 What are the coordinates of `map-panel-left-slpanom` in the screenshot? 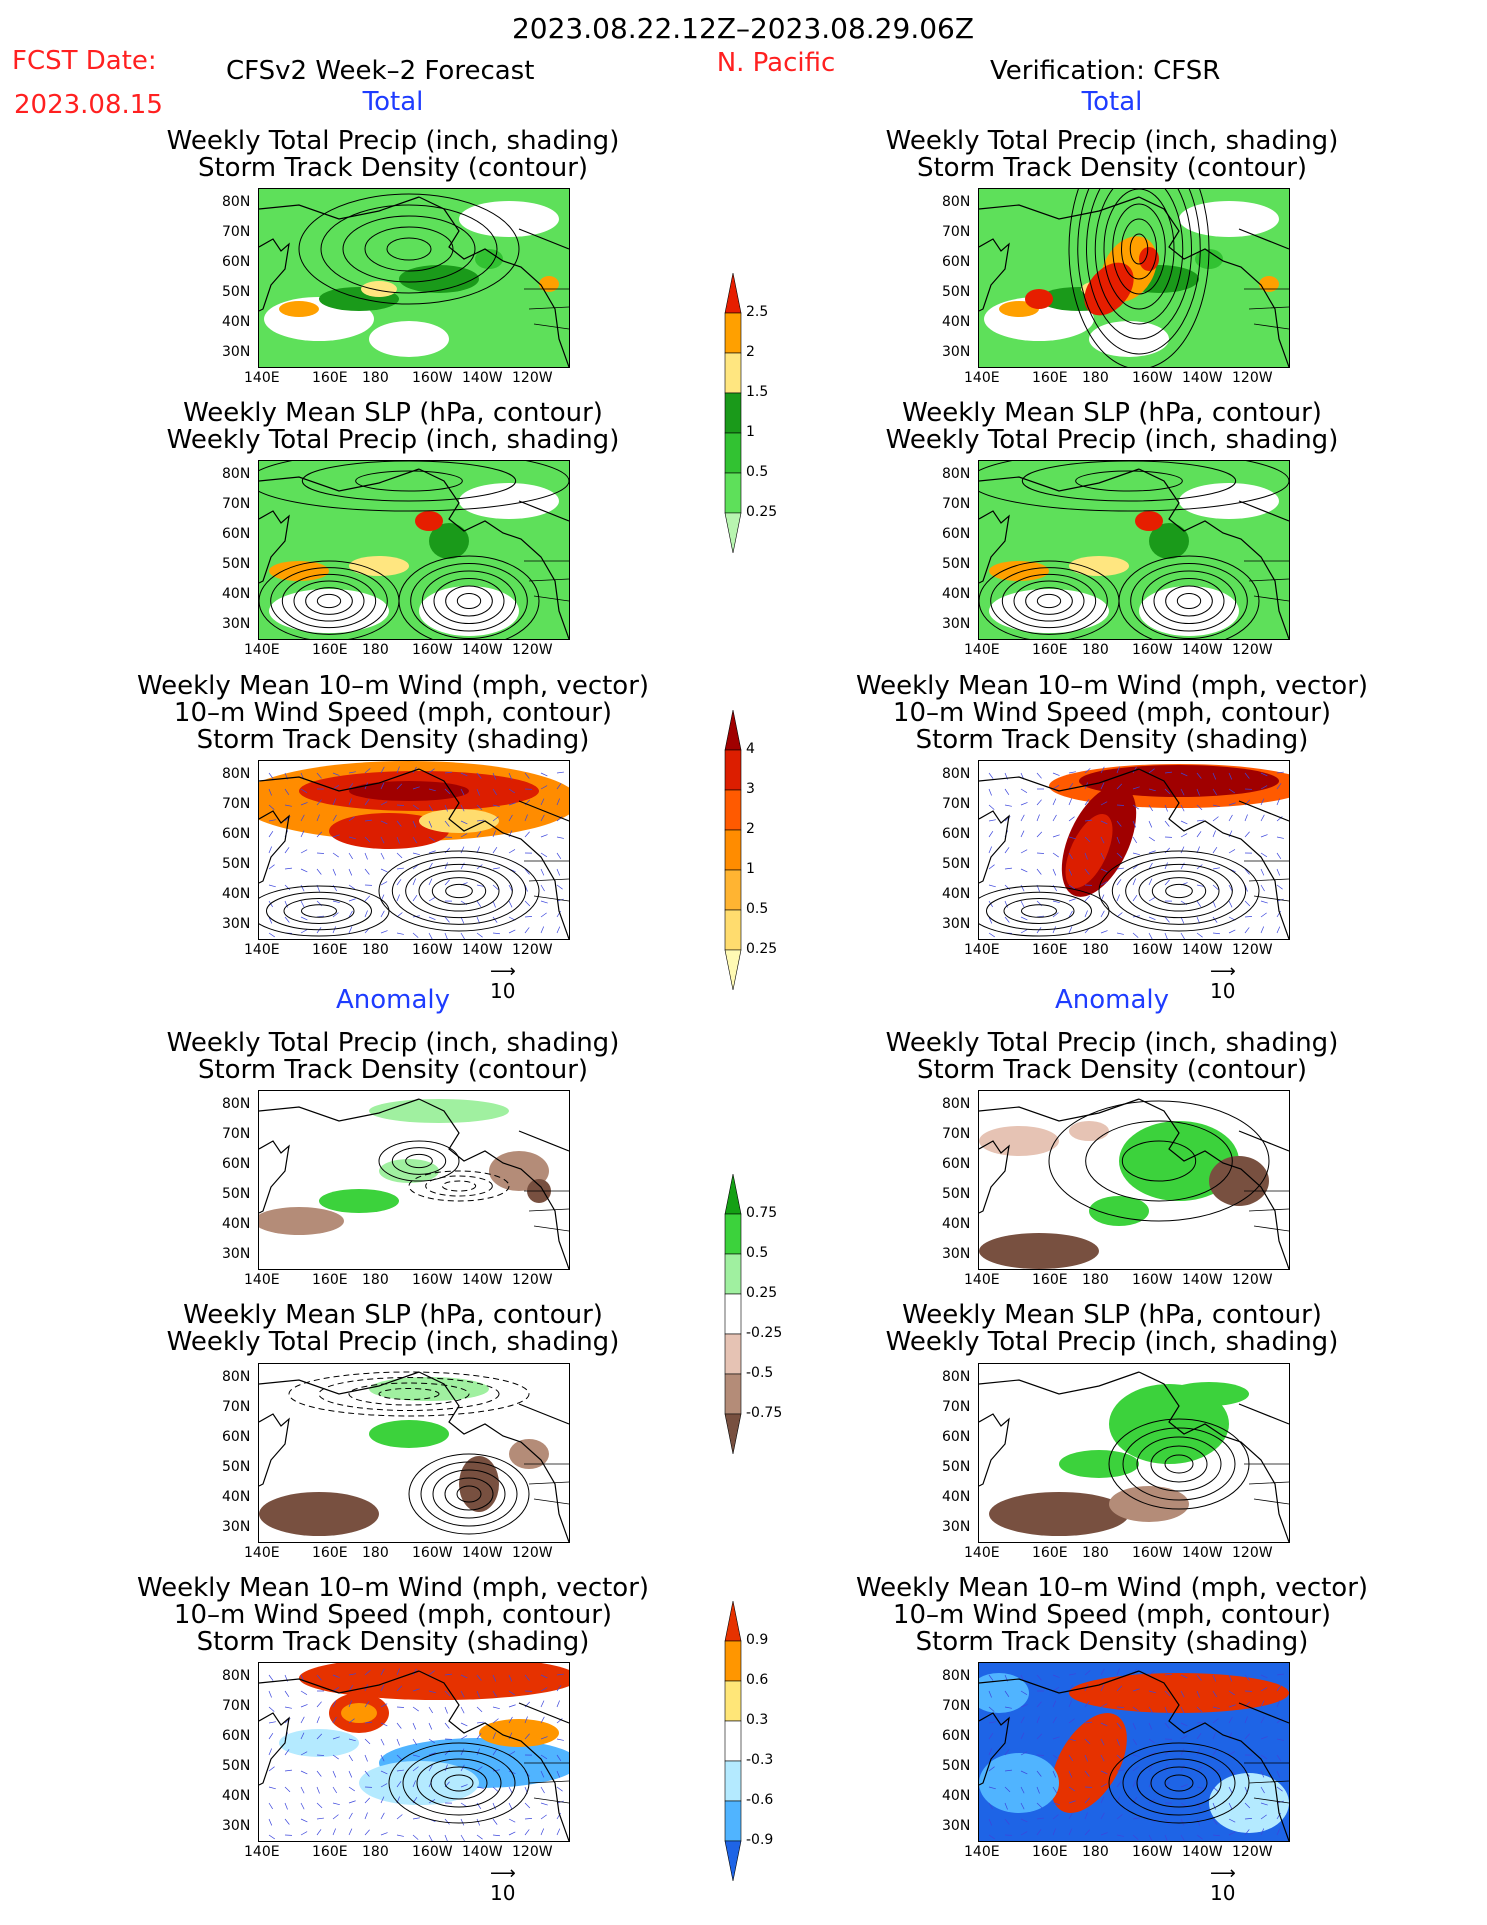 It's located at (414, 1453).